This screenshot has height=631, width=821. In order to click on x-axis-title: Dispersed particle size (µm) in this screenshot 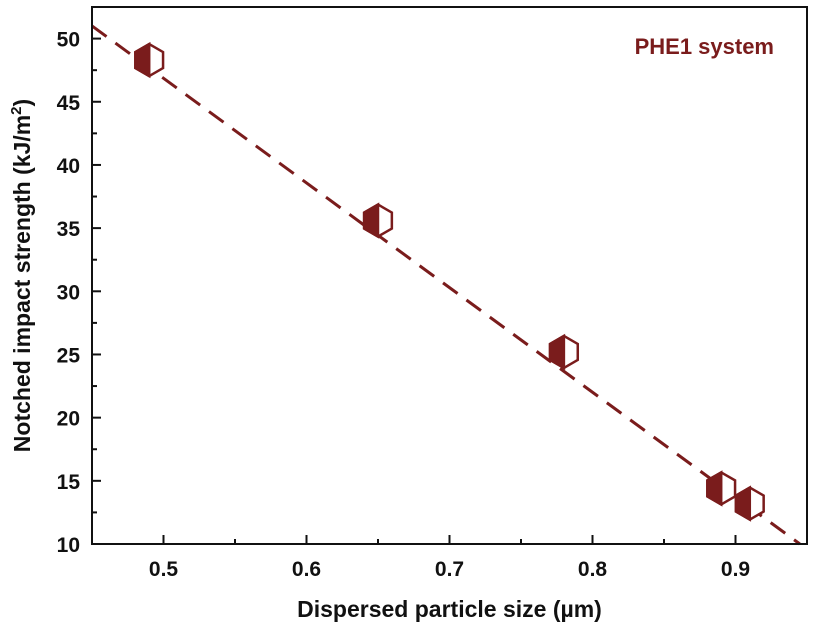, I will do `click(449, 609)`.